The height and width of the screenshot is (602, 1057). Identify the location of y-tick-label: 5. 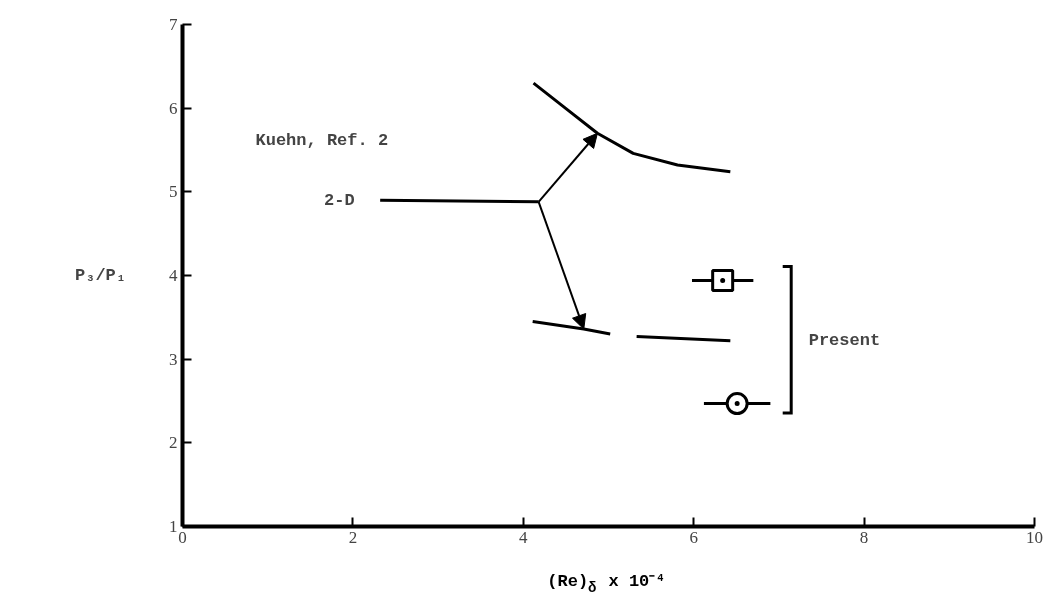
(173, 192).